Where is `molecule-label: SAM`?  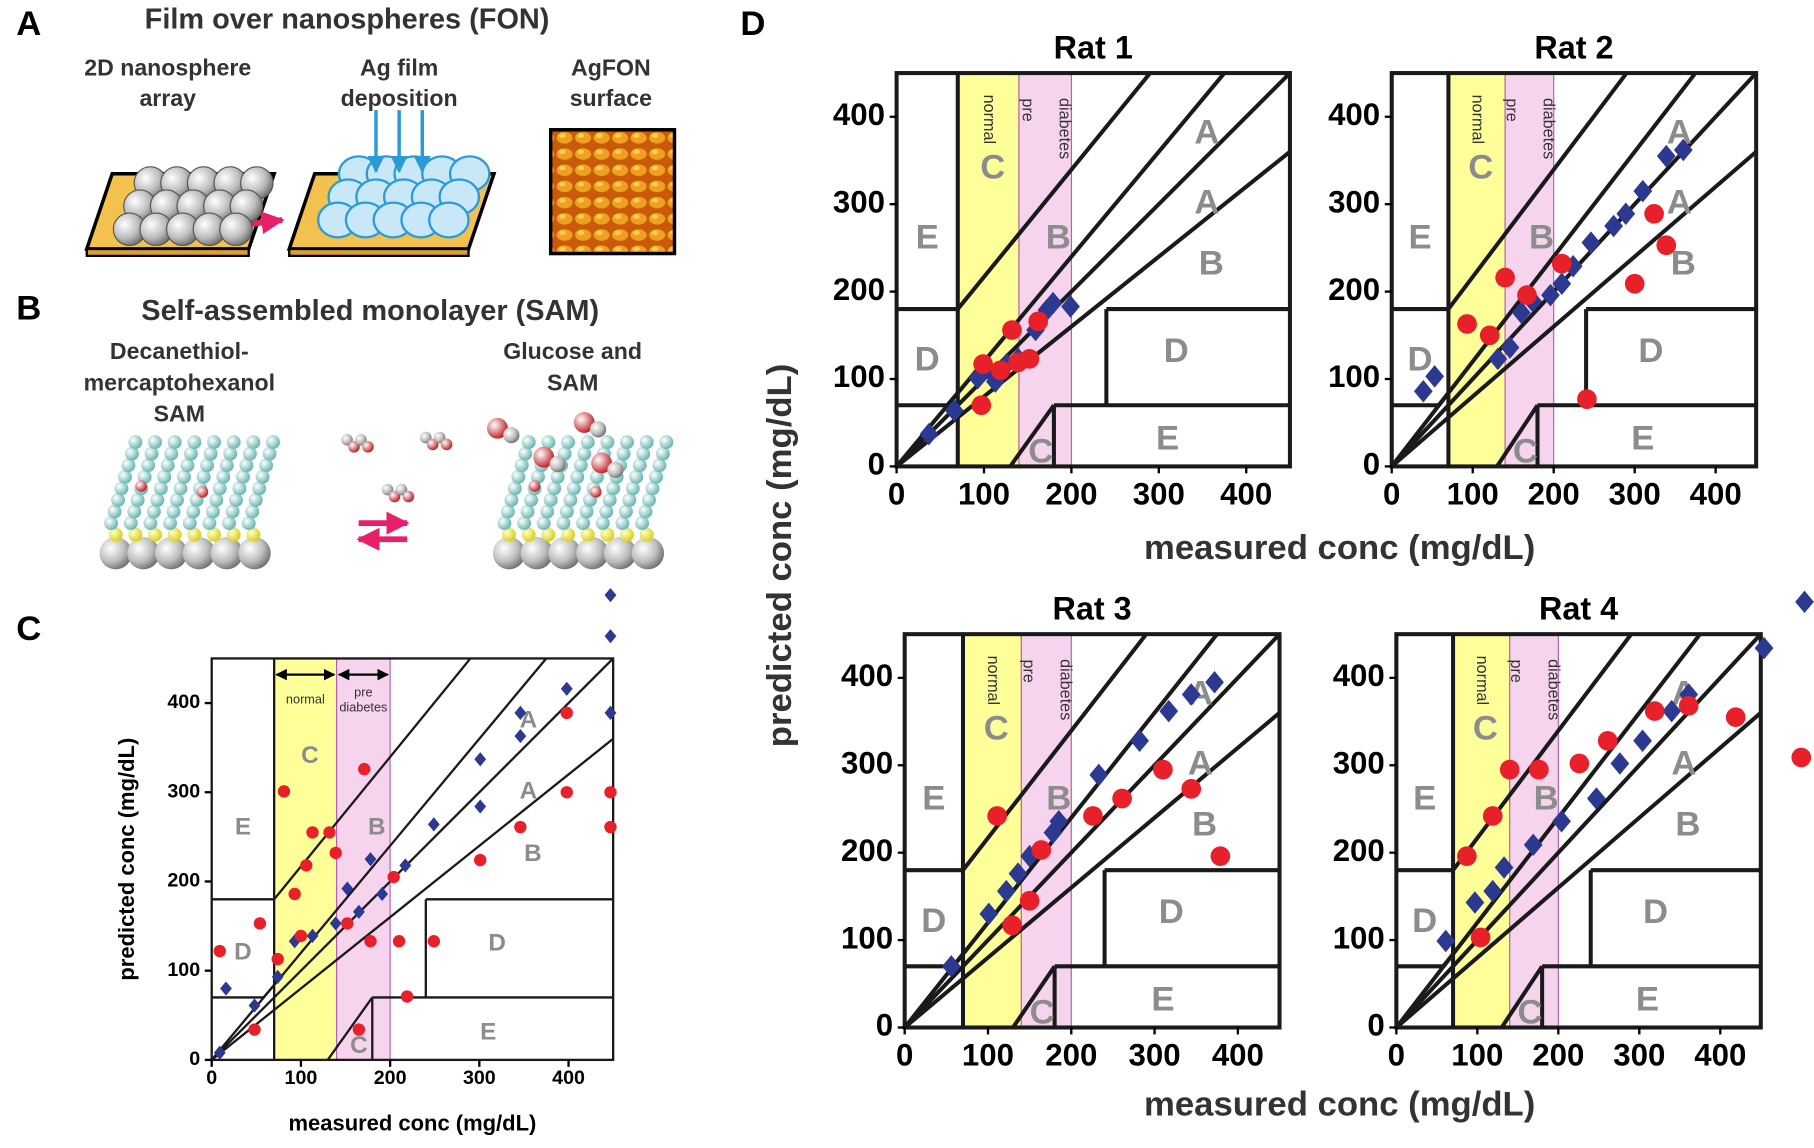 molecule-label: SAM is located at coordinates (572, 382).